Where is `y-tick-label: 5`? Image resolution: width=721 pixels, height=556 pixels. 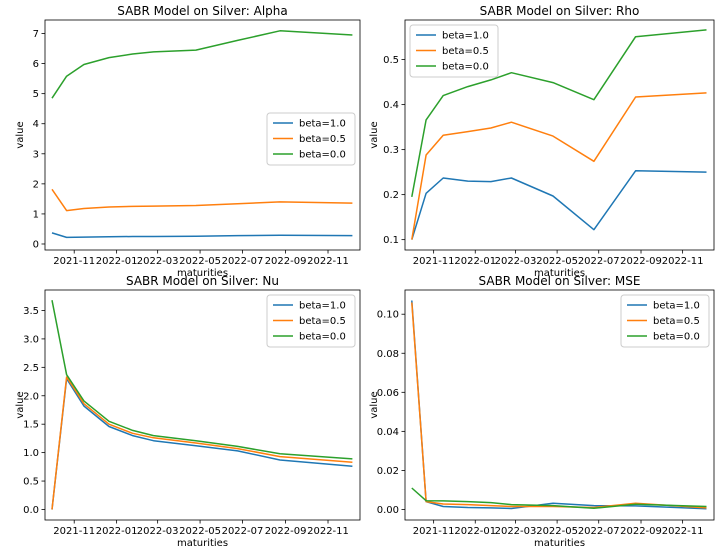
y-tick-label: 5 is located at coordinates (36, 94).